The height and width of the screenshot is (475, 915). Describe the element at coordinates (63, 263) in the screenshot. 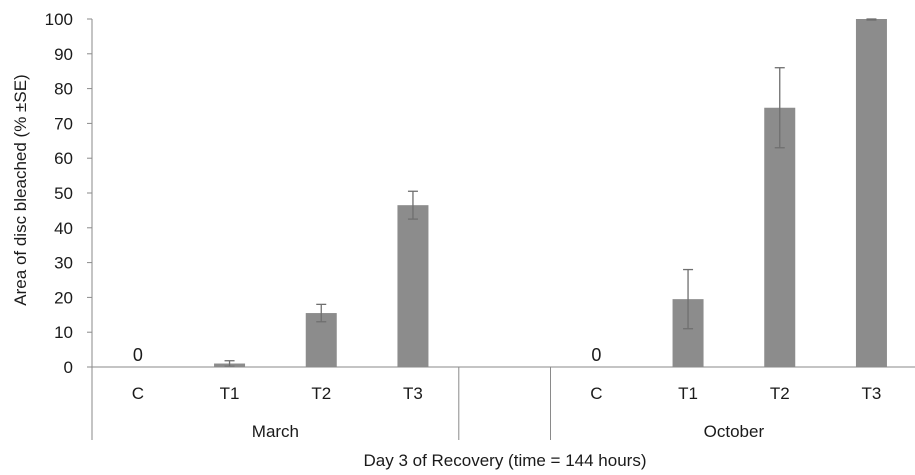

I see `y-tick-label: 30` at that location.